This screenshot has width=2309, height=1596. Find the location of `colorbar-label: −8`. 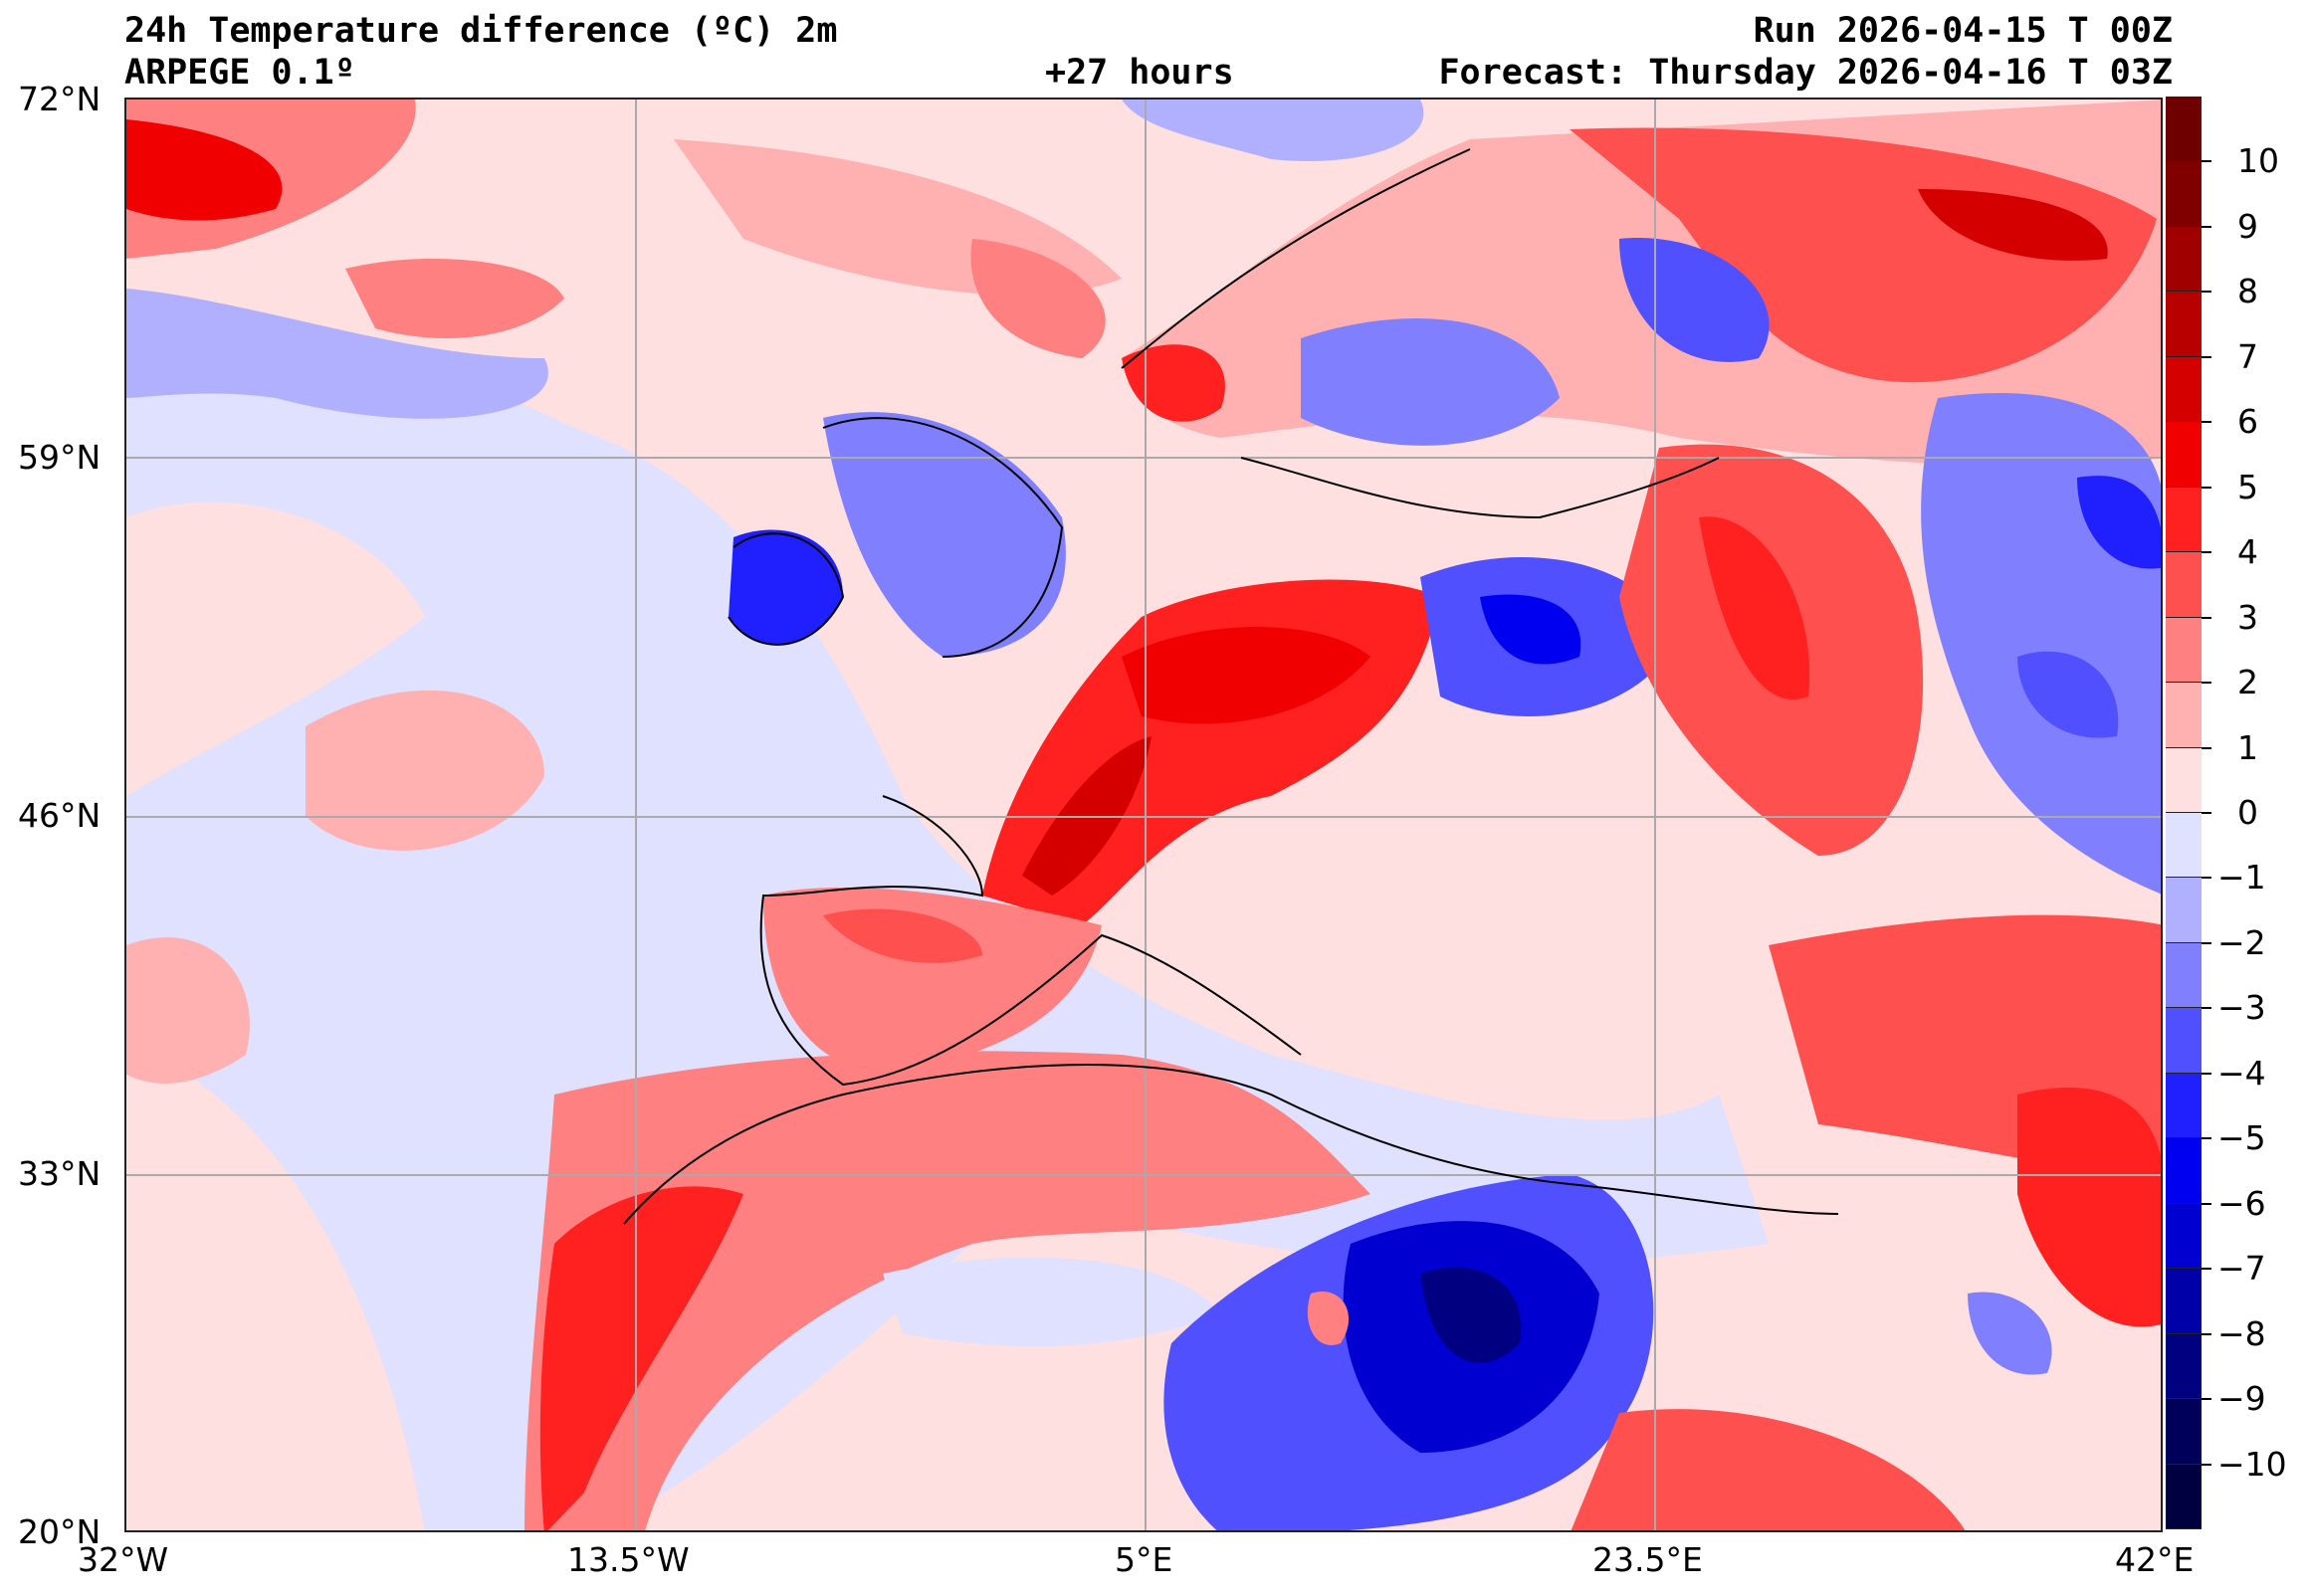

colorbar-label: −8 is located at coordinates (2241, 1333).